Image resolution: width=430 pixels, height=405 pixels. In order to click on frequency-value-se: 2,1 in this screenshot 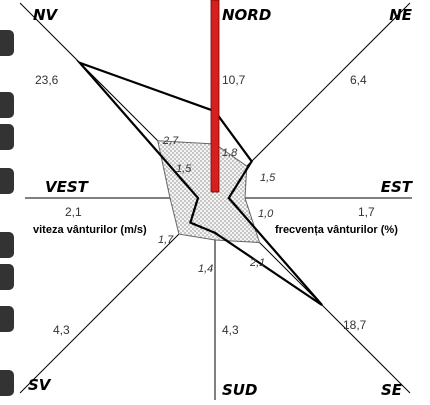, I will do `click(257, 263)`.